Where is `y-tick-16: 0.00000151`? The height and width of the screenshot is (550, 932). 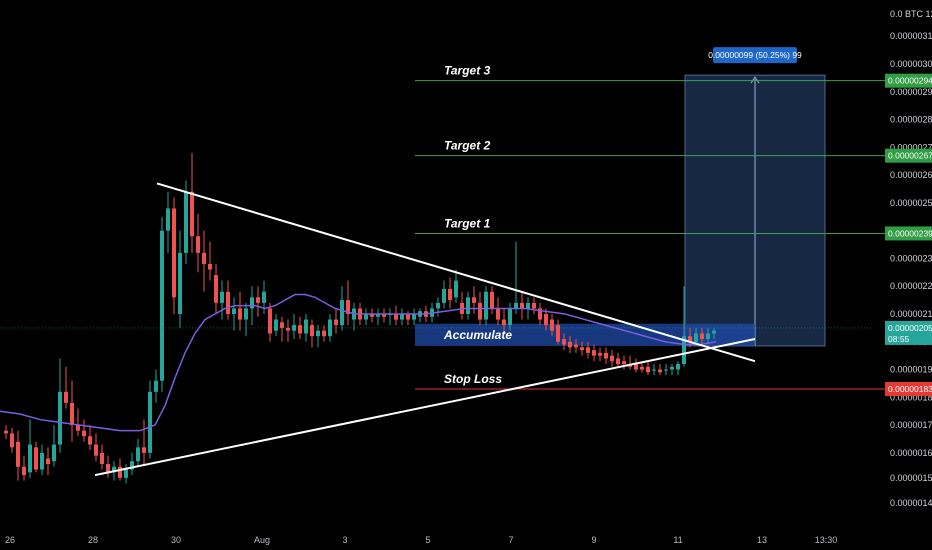 y-tick-16: 0.00000151 is located at coordinates (911, 478).